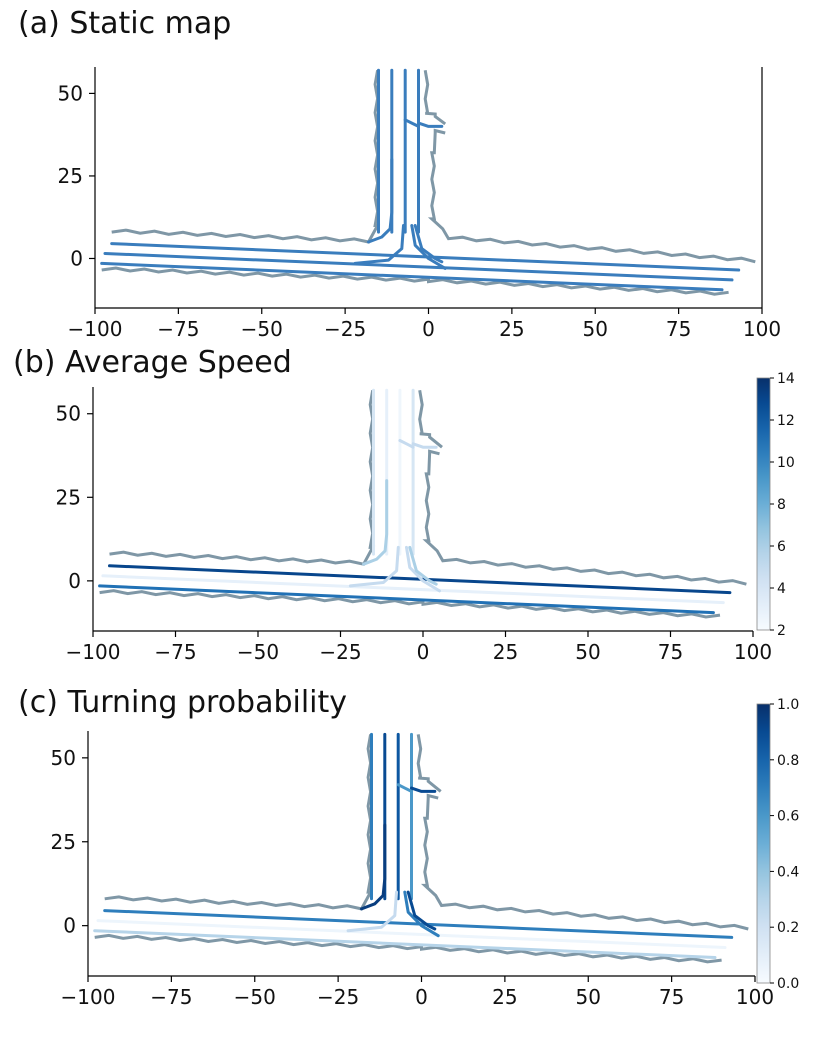 Image resolution: width=821 pixels, height=1037 pixels. I want to click on colorbar-tick-label: 0.2, so click(788, 928).